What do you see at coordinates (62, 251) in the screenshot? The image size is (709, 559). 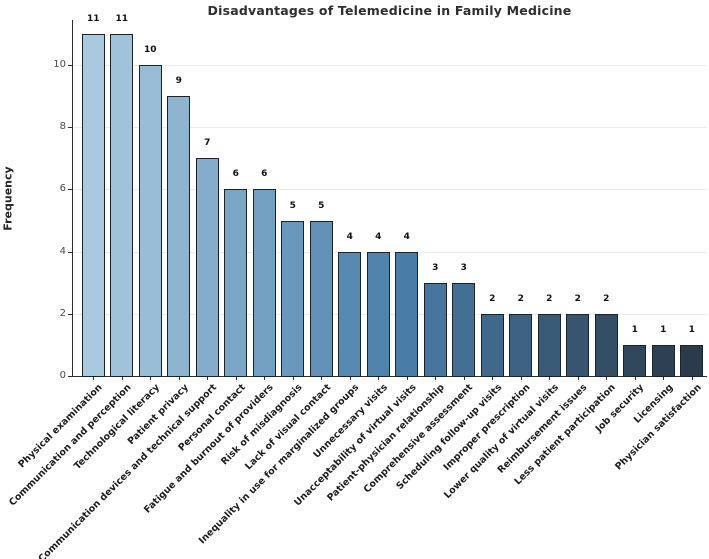 I see `y-tick-label: 4` at bounding box center [62, 251].